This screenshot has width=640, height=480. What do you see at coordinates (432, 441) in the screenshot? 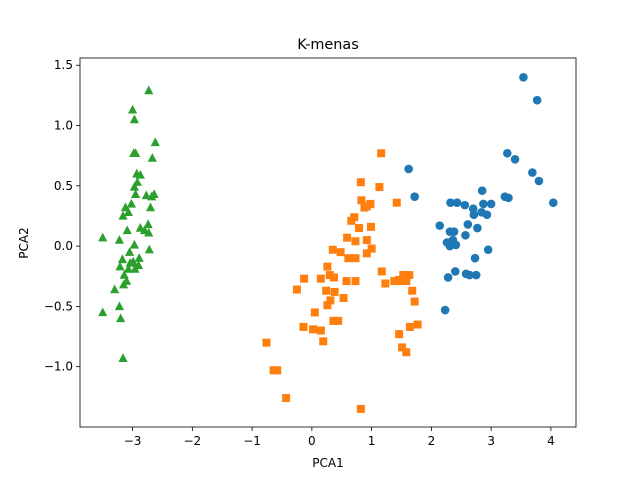
I see `x-tick-label: 2` at bounding box center [432, 441].